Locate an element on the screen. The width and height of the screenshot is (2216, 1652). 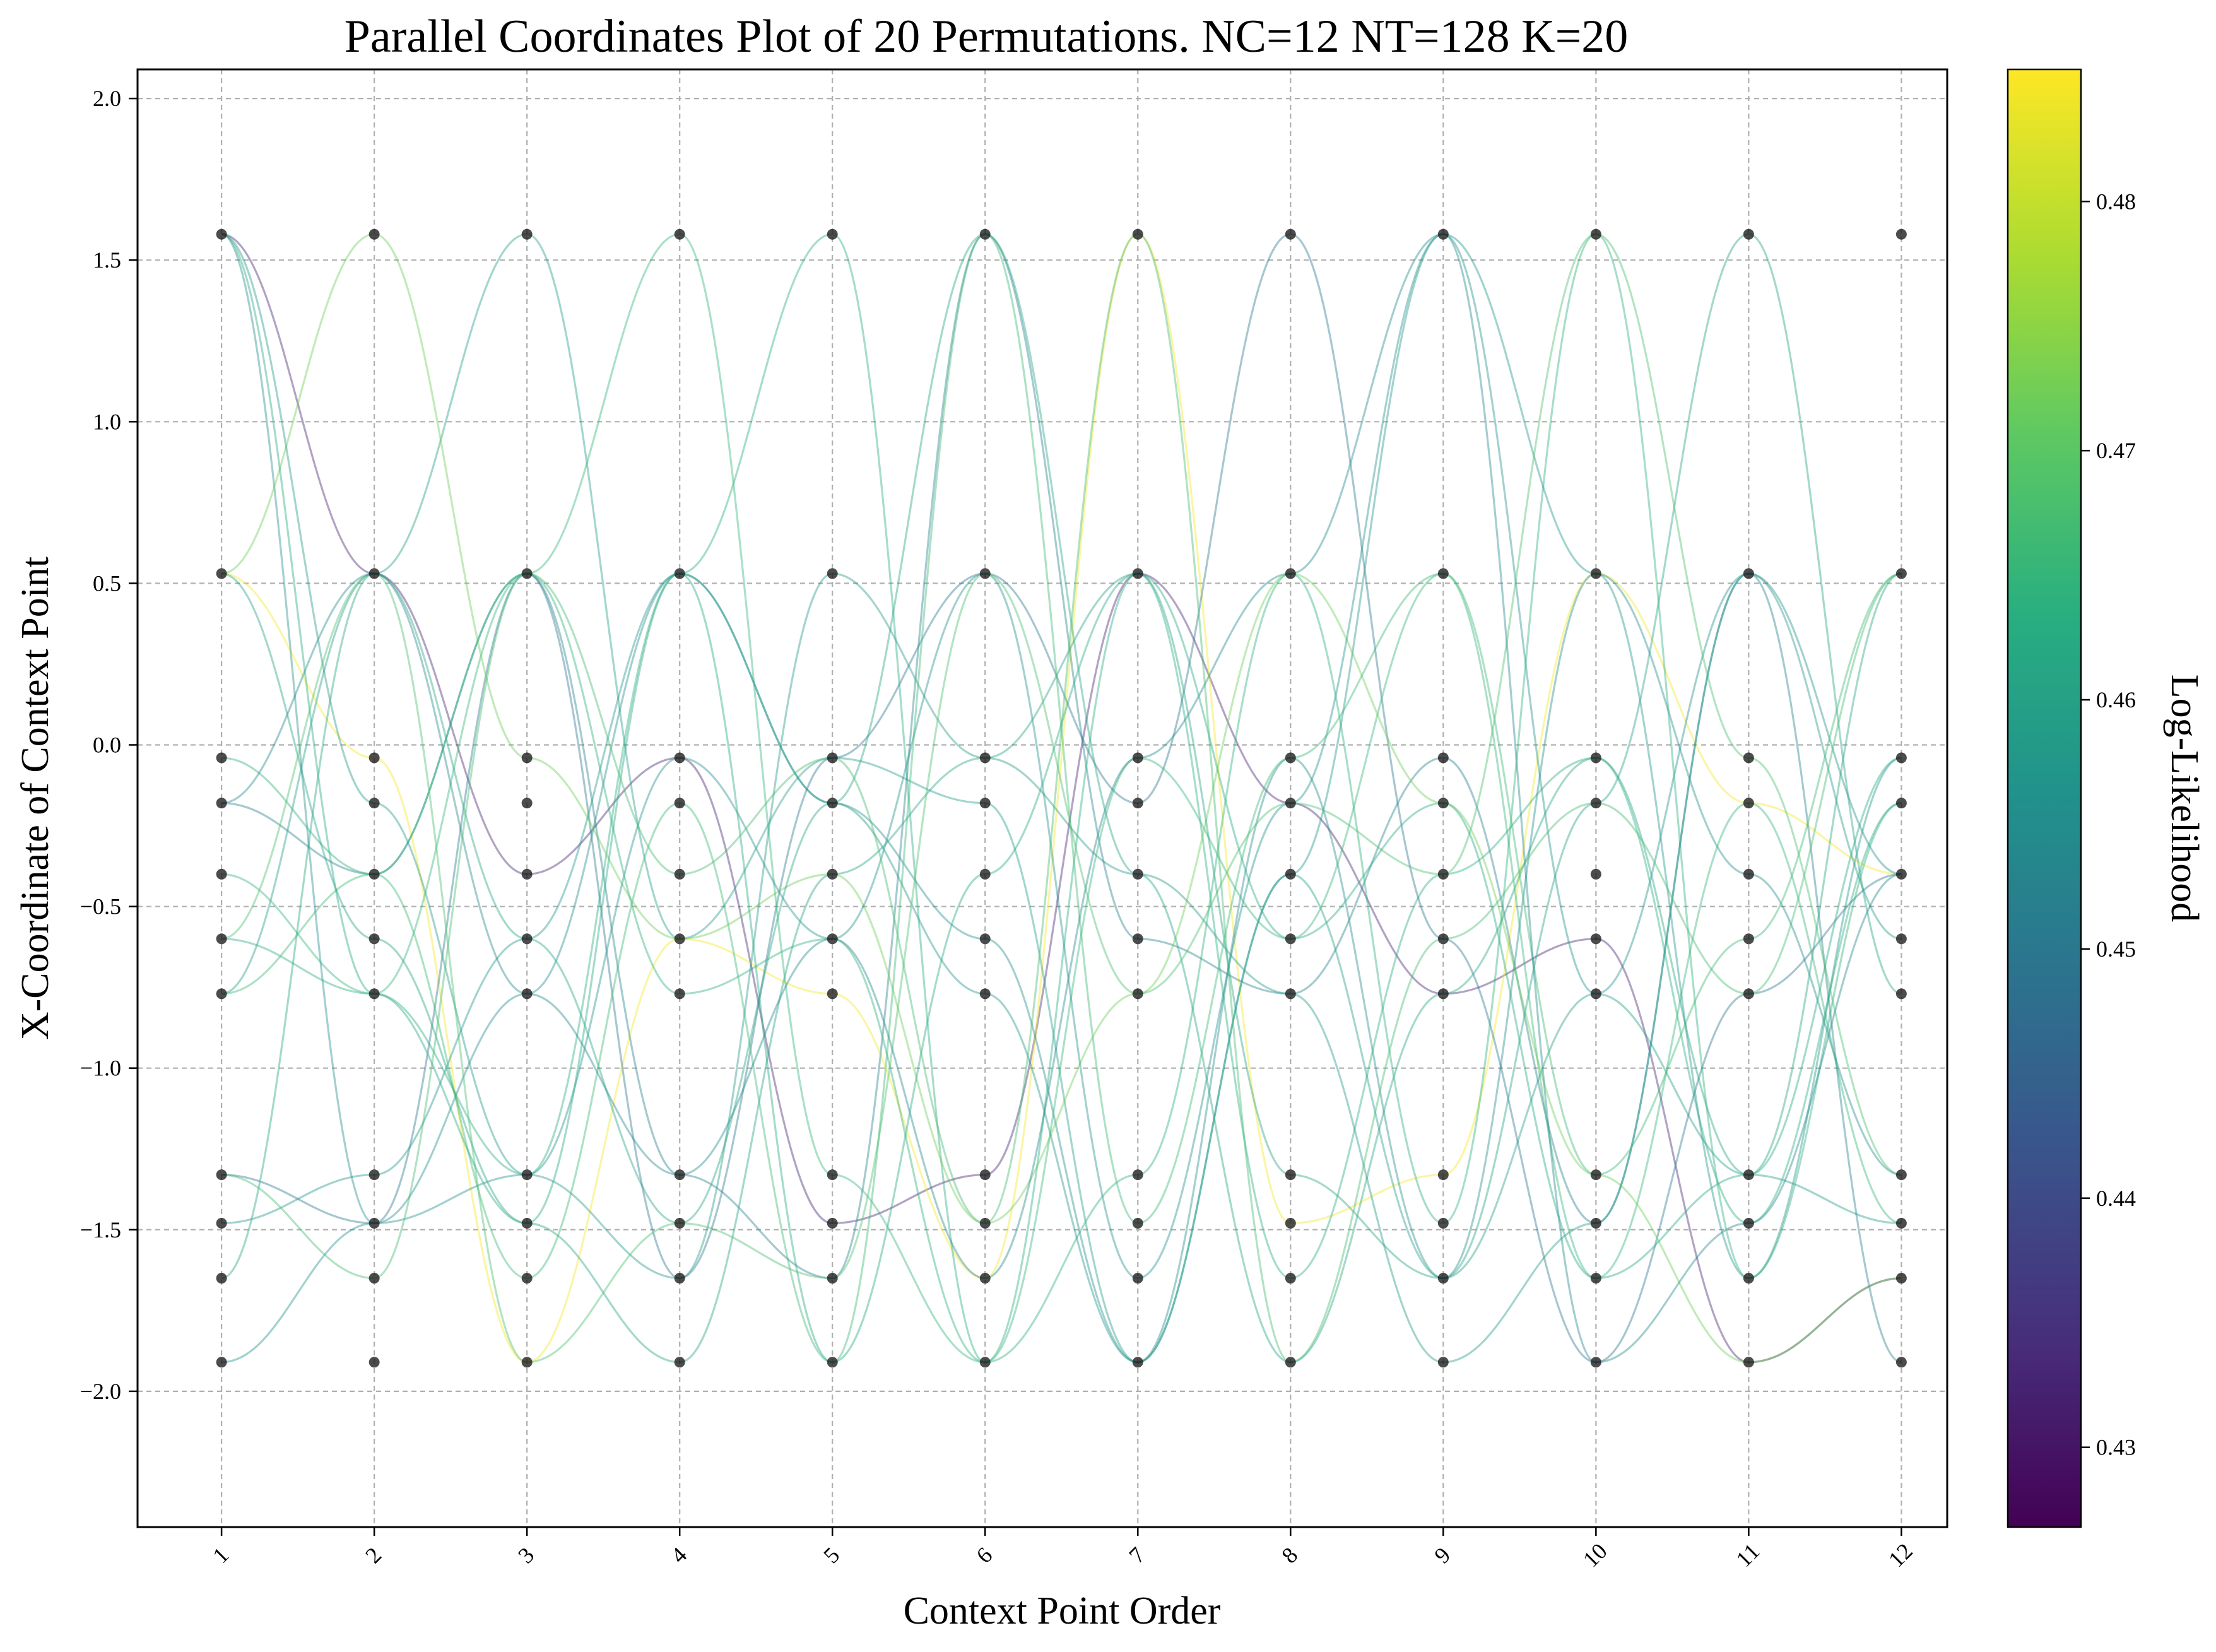
x-tick-label: 5 is located at coordinates (831, 1555).